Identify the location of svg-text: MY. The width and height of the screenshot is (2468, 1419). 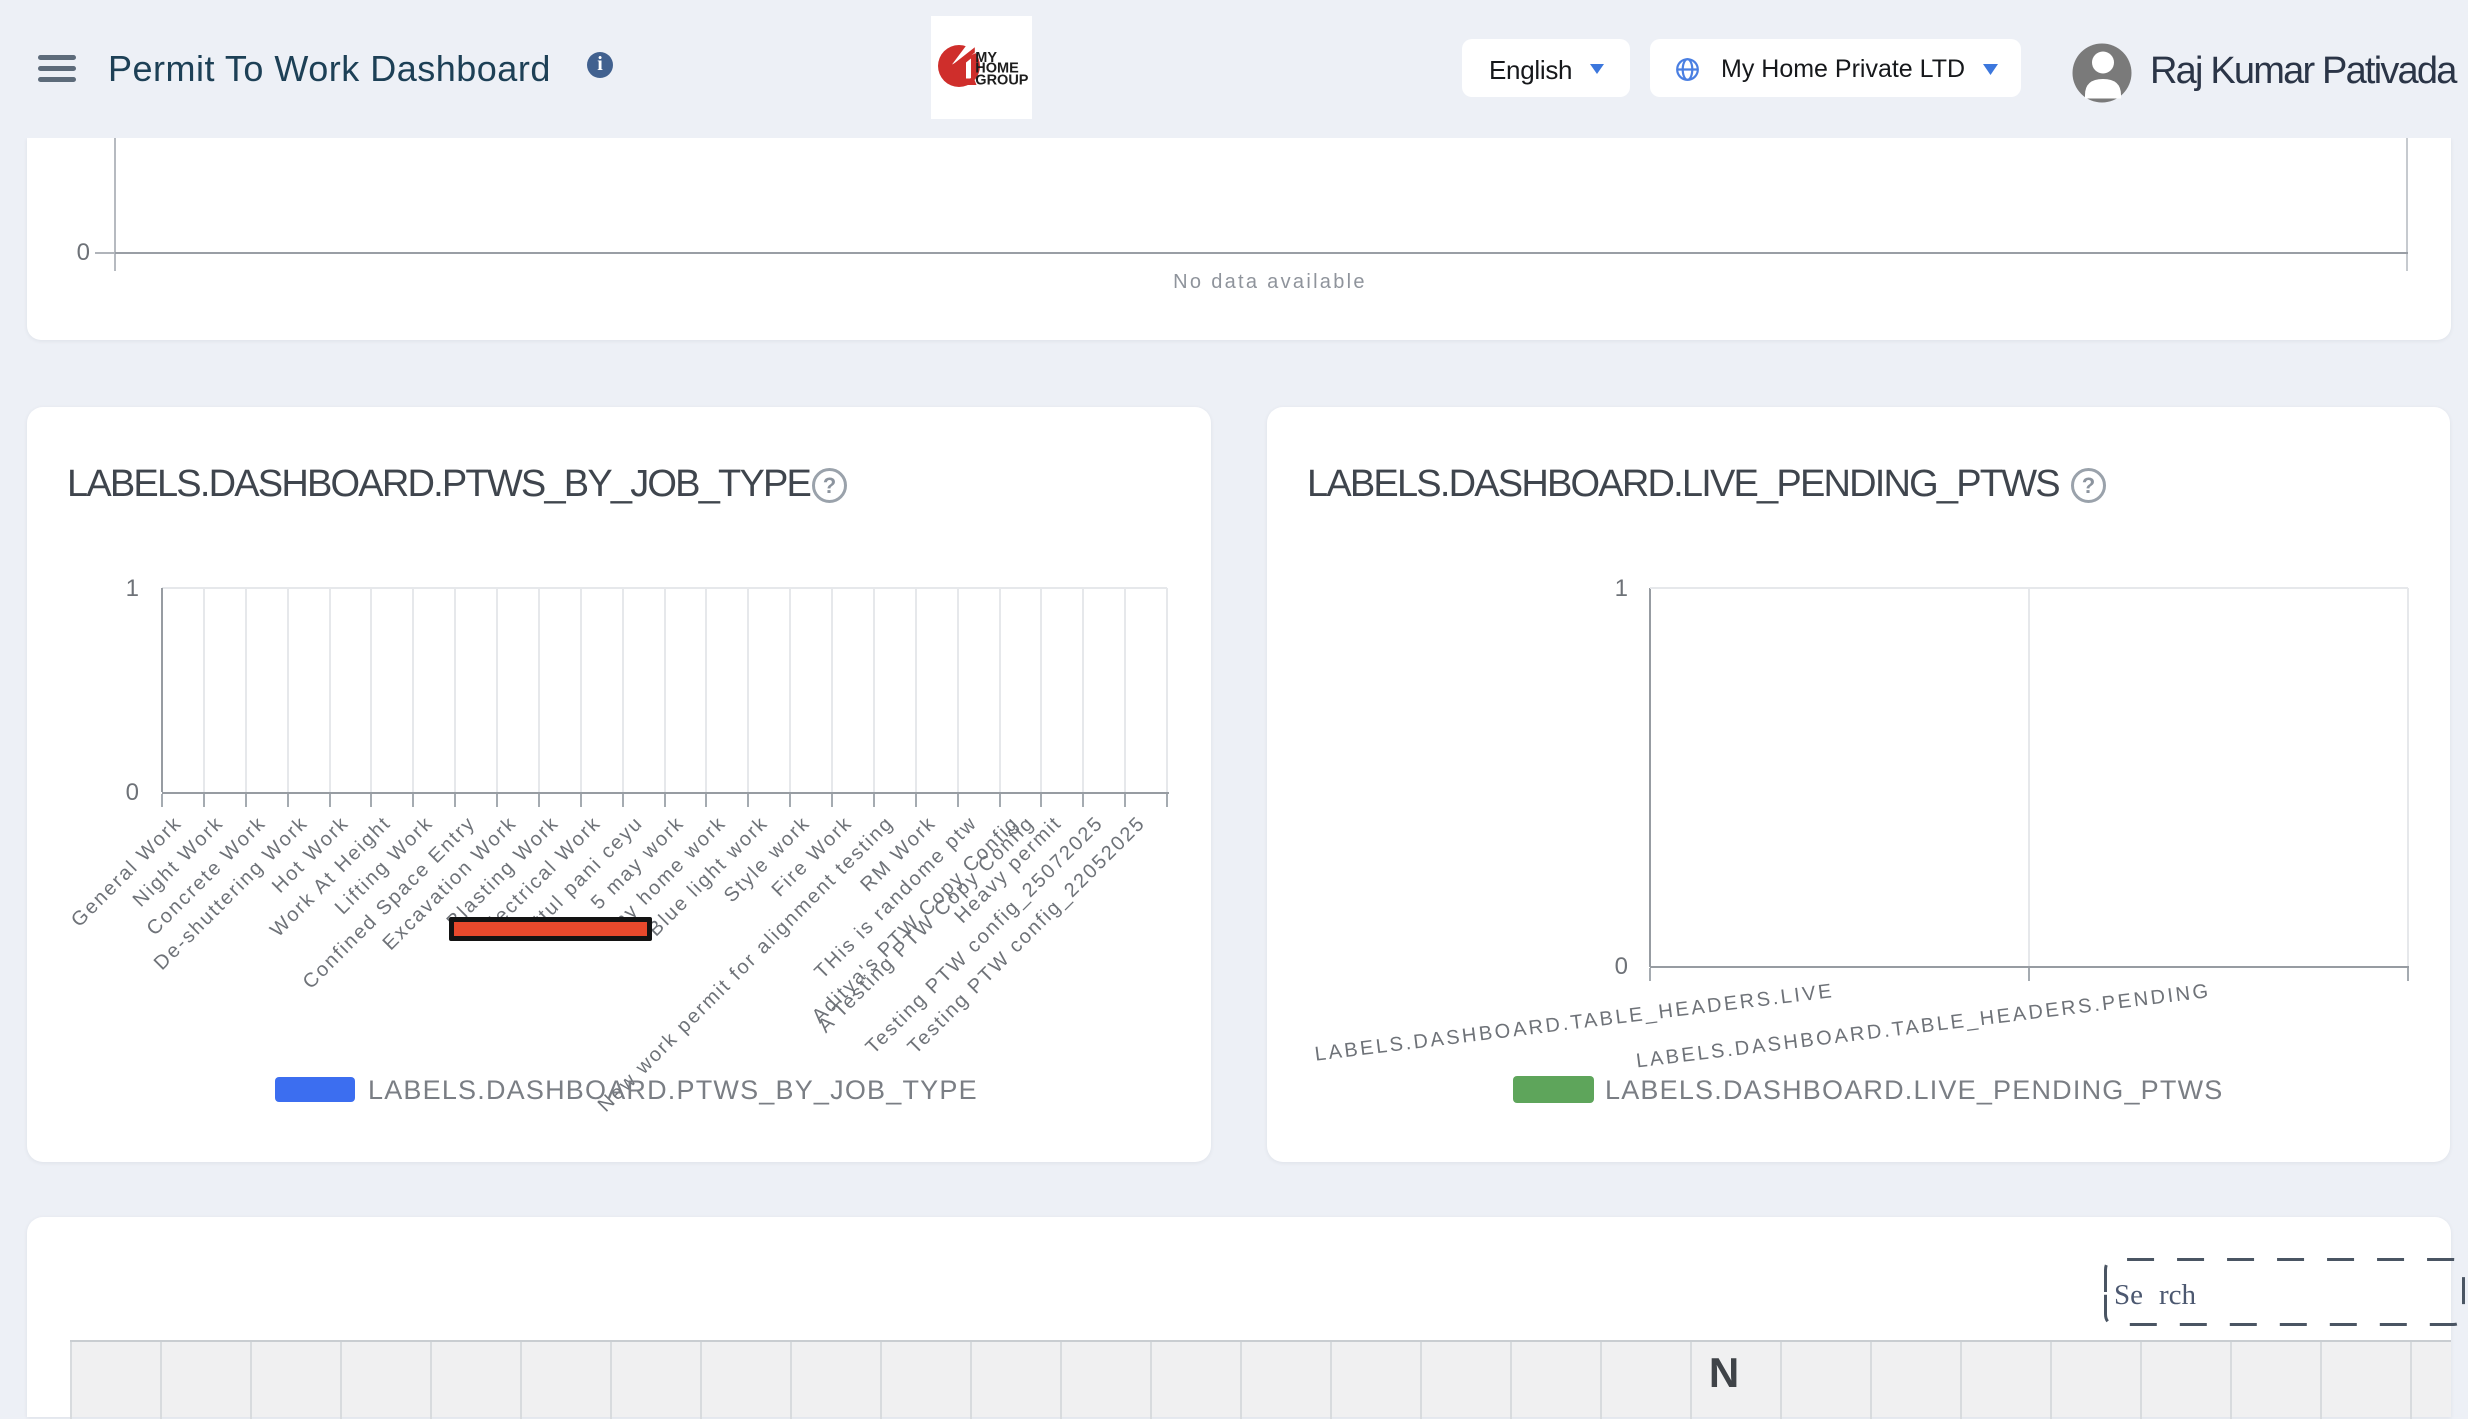
(986, 58).